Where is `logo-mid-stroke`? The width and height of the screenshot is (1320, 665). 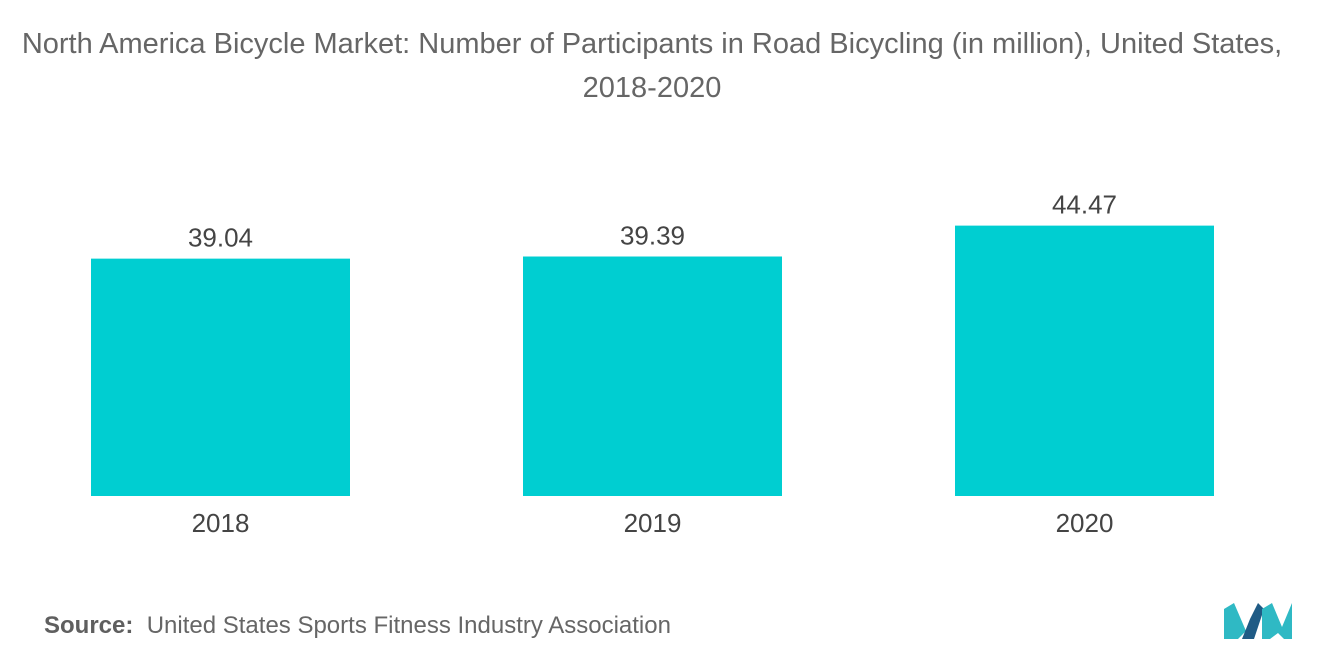 logo-mid-stroke is located at coordinates (1253, 621).